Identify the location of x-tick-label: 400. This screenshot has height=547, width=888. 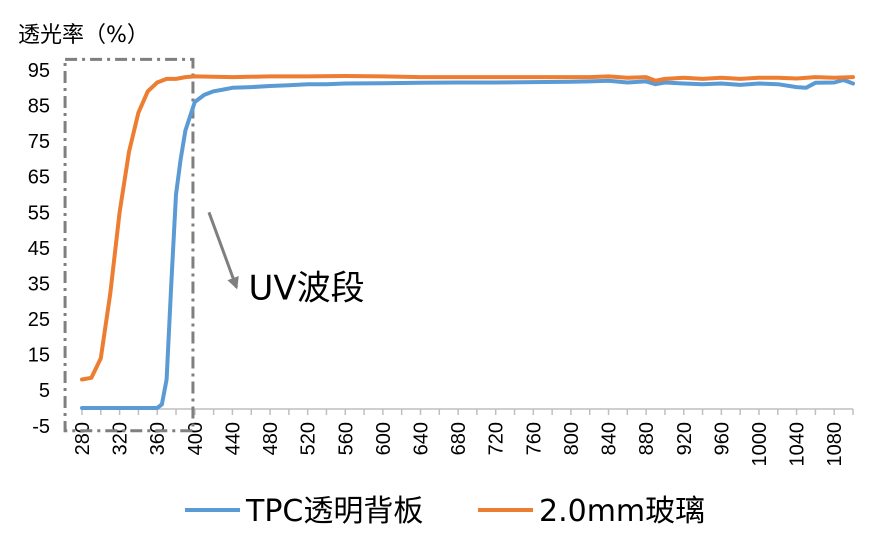
(196, 438).